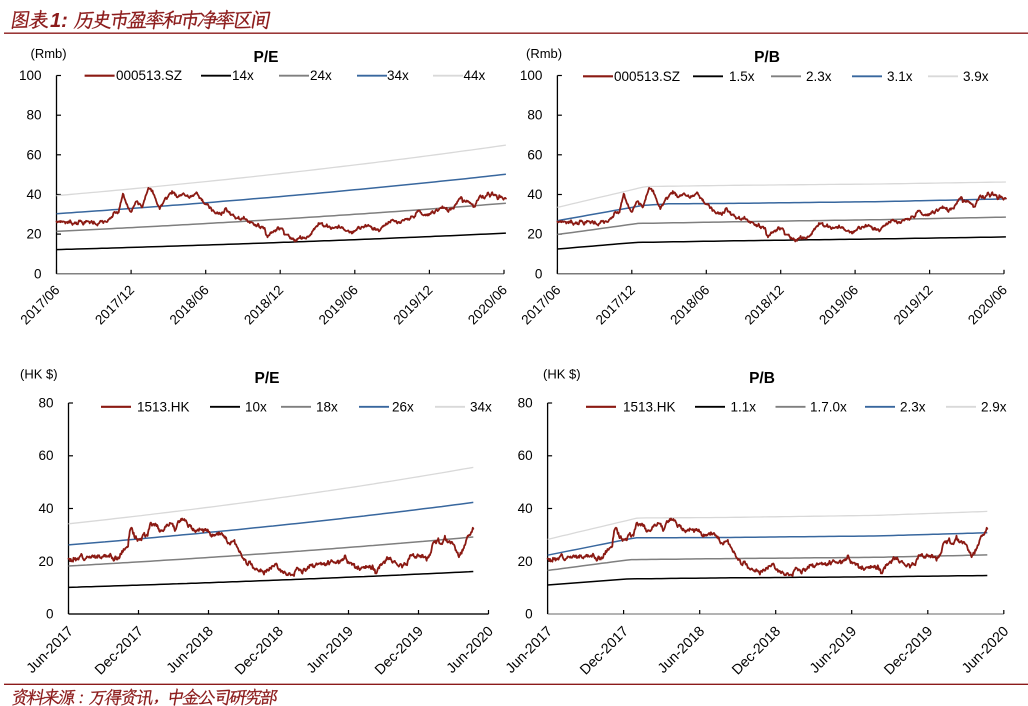 The width and height of the screenshot is (1028, 706). Describe the element at coordinates (59, 21) in the screenshot. I see `svg-text: 1:` at that location.